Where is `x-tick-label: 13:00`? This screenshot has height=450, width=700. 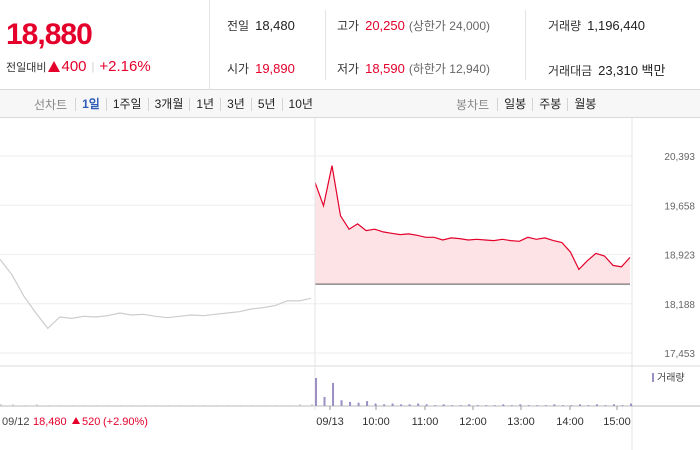
x-tick-label: 13:00 is located at coordinates (521, 422).